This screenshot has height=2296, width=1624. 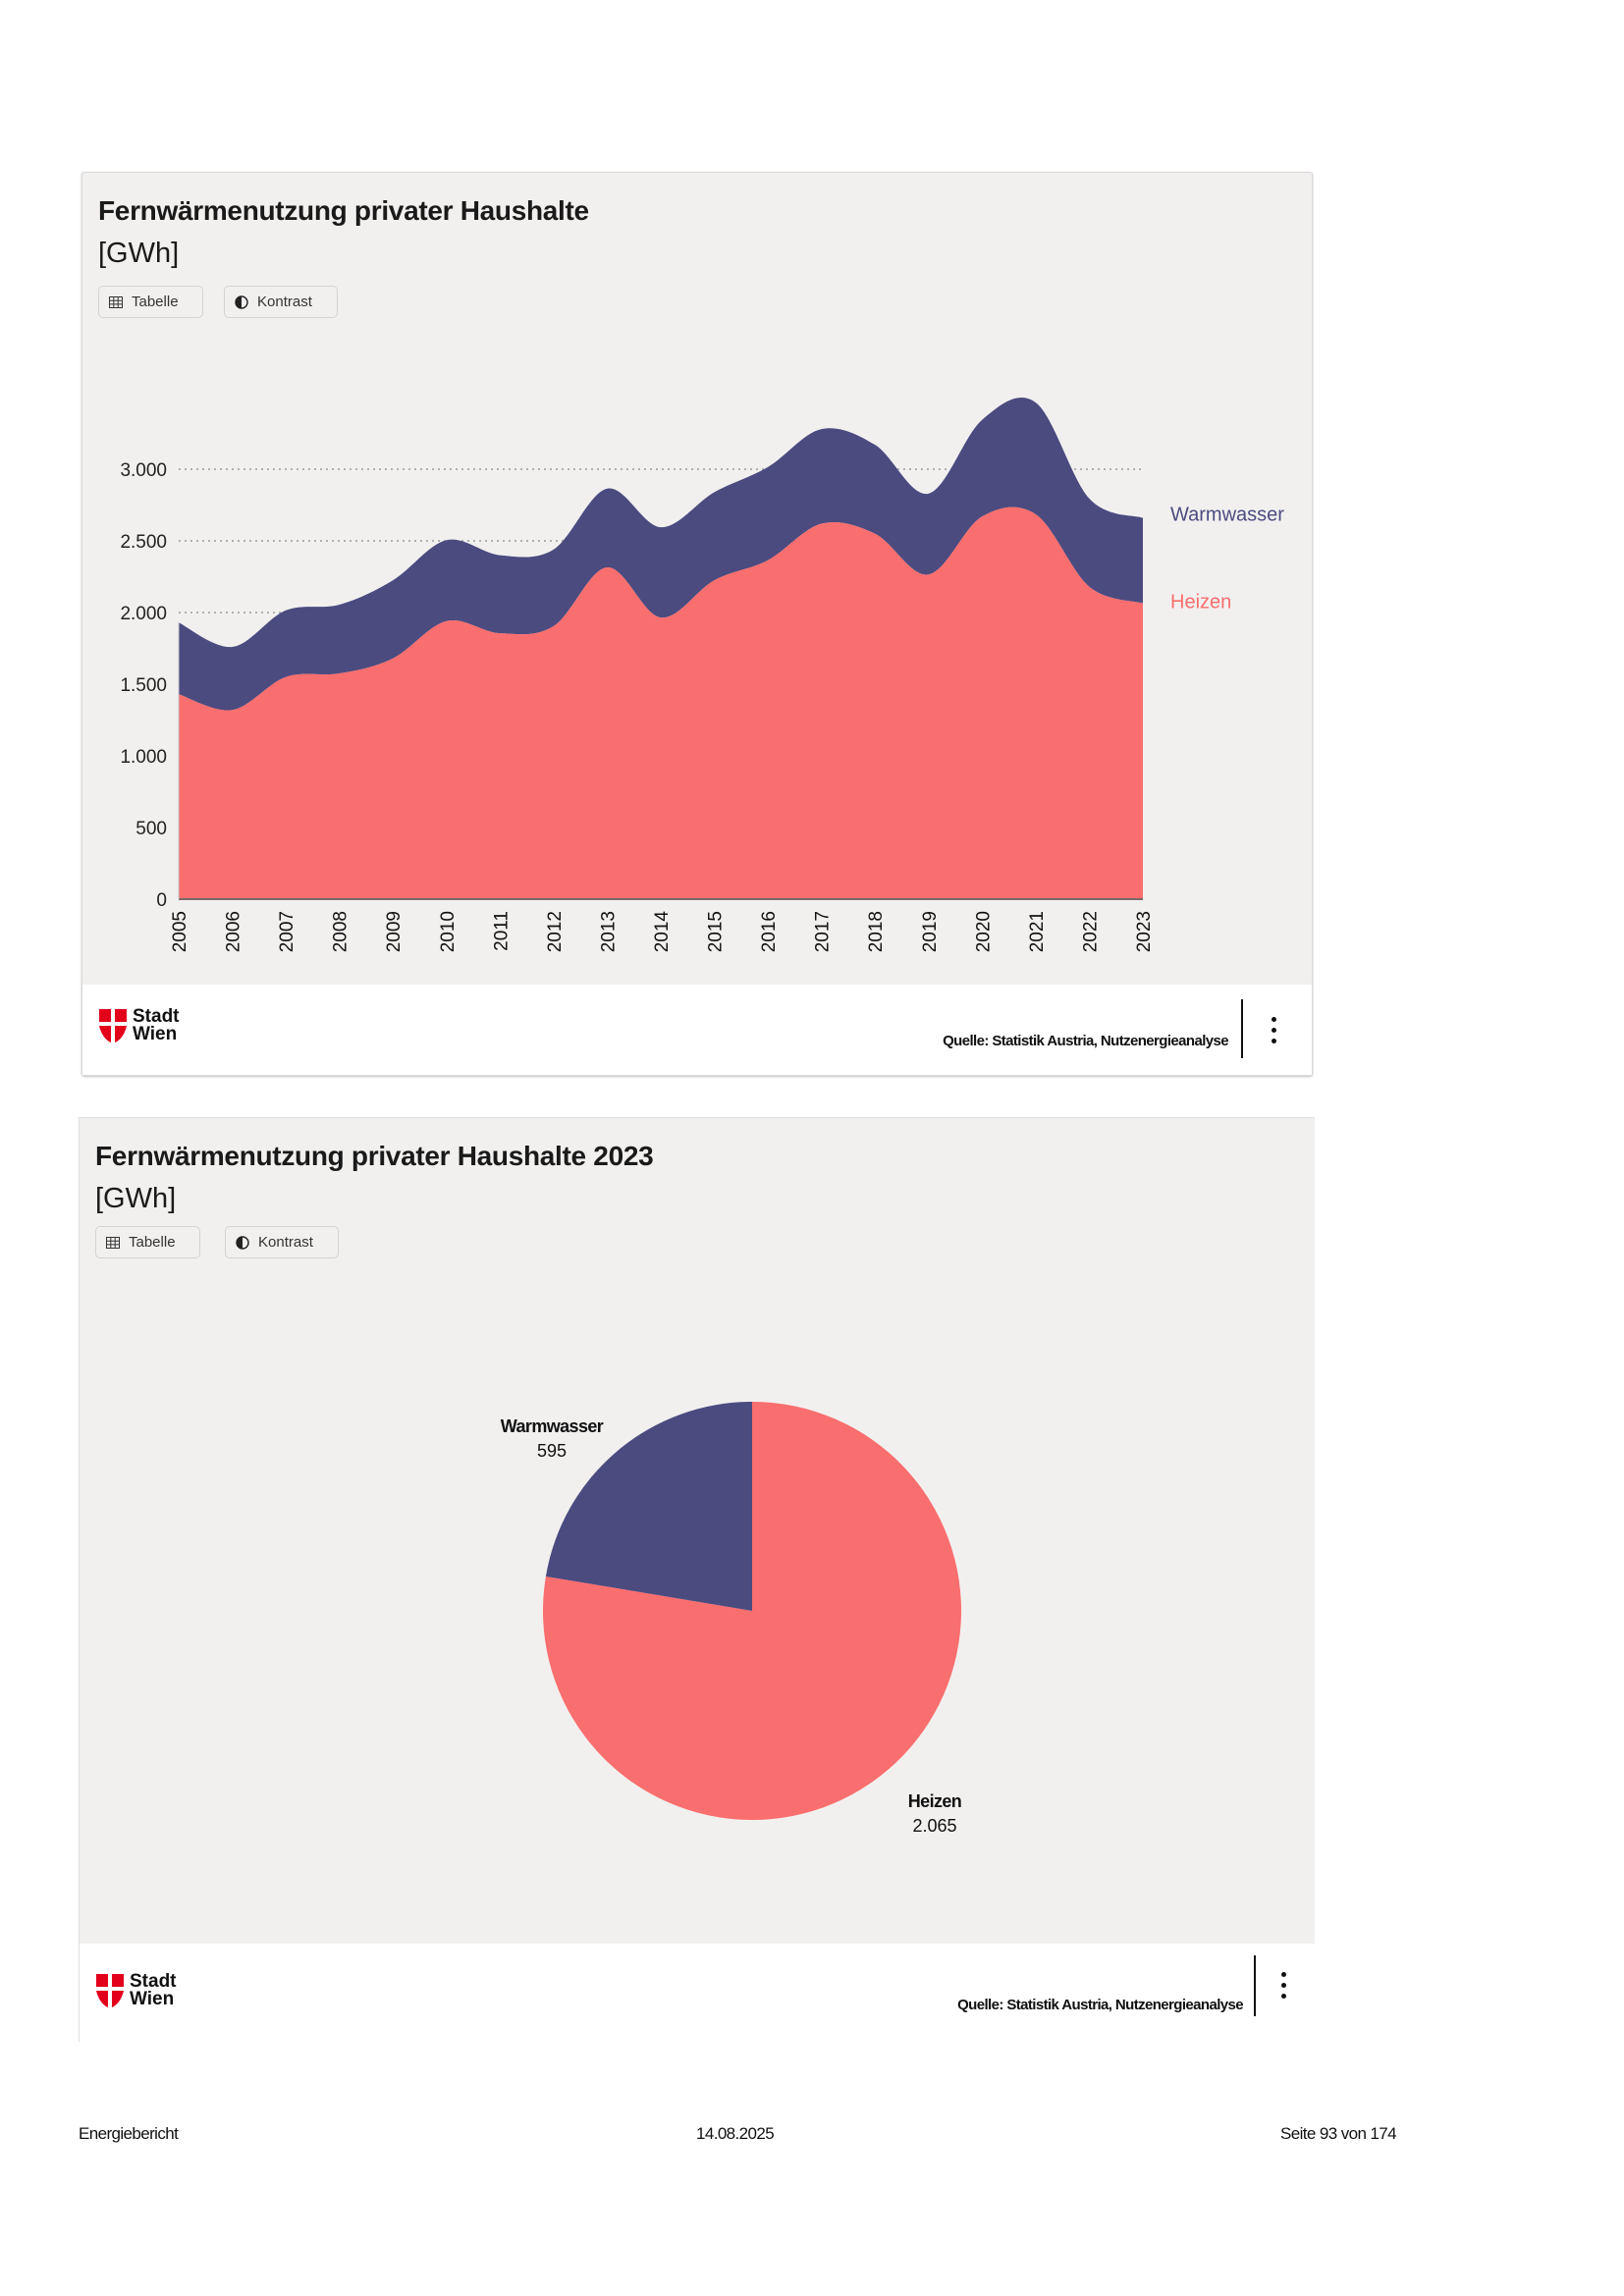 What do you see at coordinates (934, 1801) in the screenshot?
I see `pie-label-name: Heizen` at bounding box center [934, 1801].